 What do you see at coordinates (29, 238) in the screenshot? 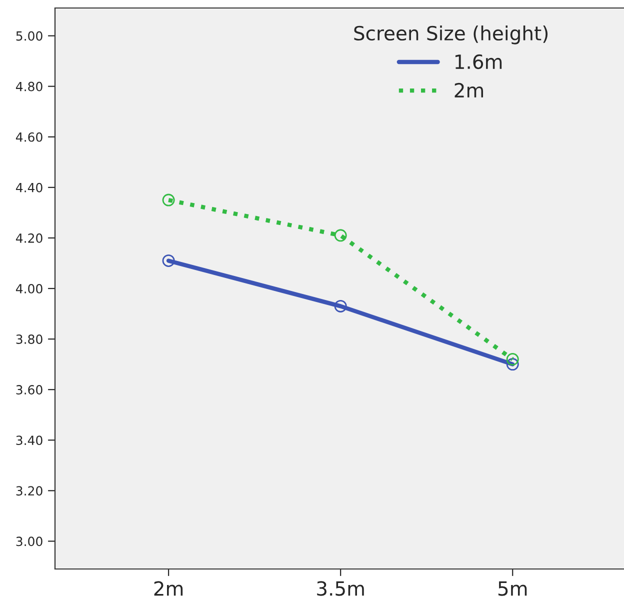
I see `y-tick-label: 4.20` at bounding box center [29, 238].